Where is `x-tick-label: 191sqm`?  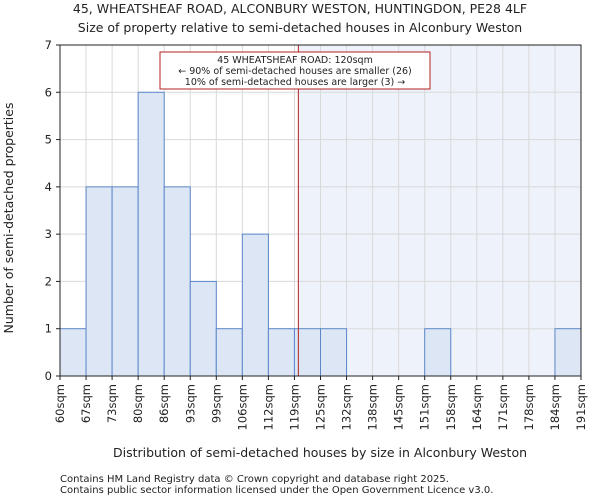
x-tick-label: 191sqm is located at coordinates (581, 407).